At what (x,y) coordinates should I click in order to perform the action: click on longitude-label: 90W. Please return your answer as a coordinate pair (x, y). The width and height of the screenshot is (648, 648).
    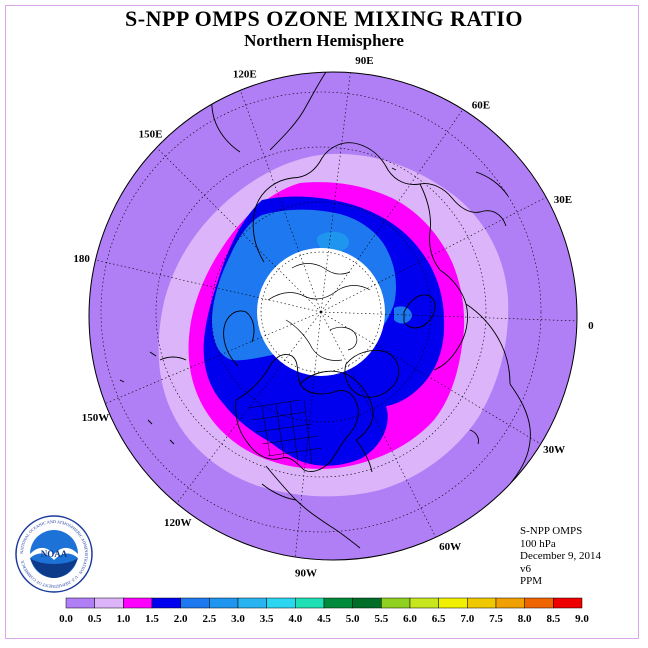
    Looking at the image, I should click on (306, 574).